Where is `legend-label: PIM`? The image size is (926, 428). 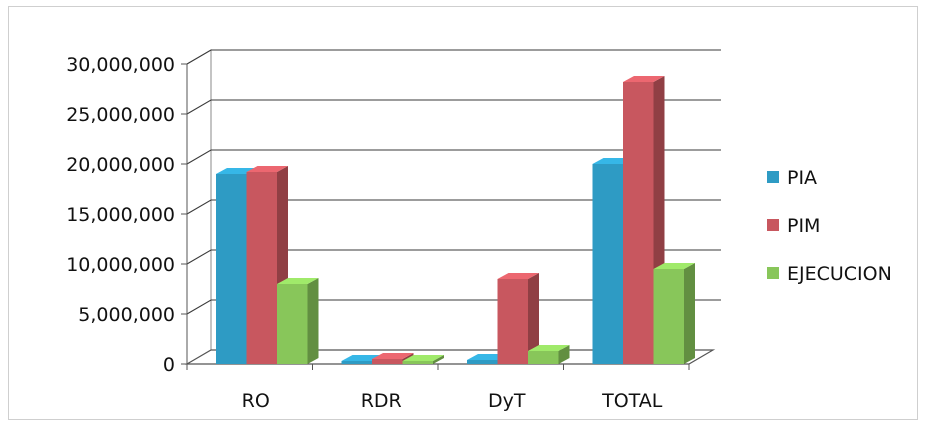 legend-label: PIM is located at coordinates (803, 226).